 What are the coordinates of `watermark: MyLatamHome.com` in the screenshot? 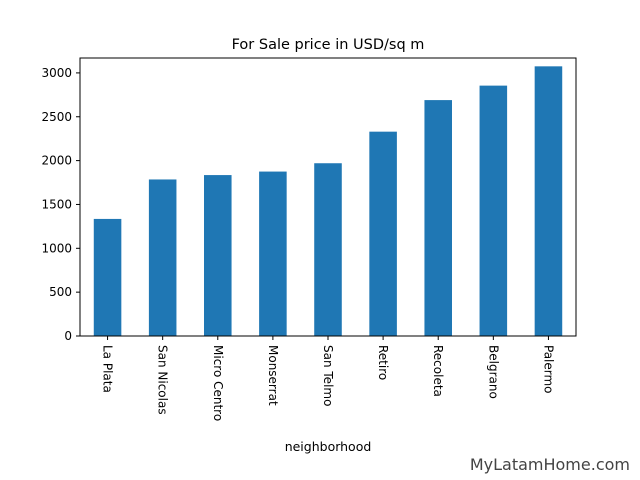 It's located at (549, 464).